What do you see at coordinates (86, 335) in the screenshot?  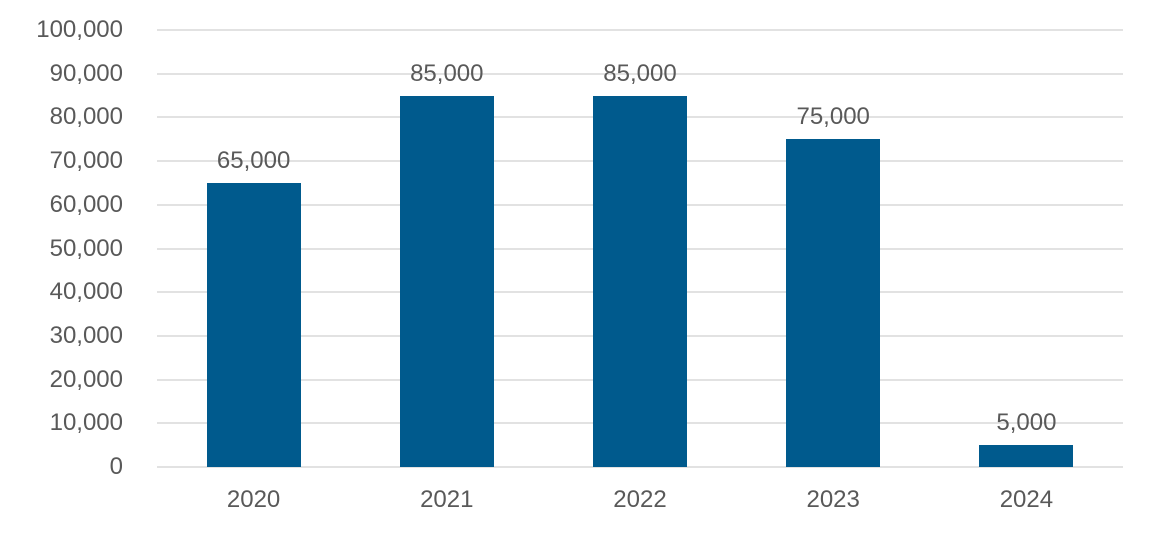 I see `y-tick-label: 30,000` at bounding box center [86, 335].